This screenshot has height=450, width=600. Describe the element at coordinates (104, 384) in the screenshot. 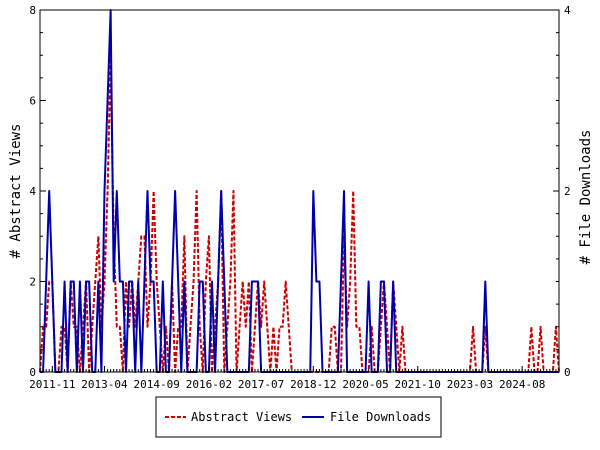

I see `x-tick-label: 2013-04` at that location.